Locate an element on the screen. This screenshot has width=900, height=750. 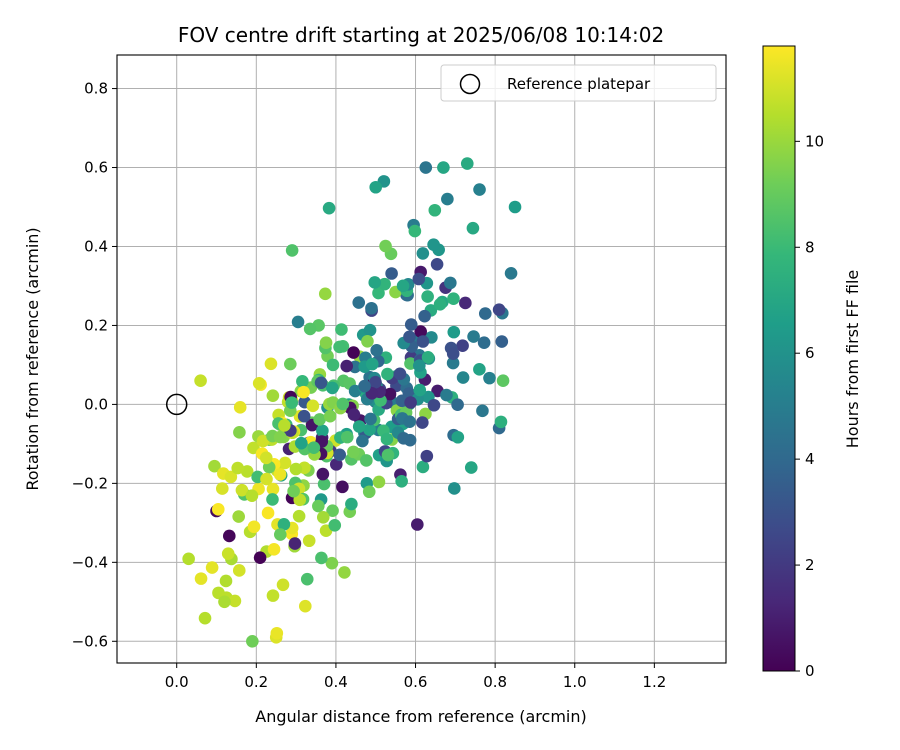
x-tick-label: 0.6 is located at coordinates (416, 682).